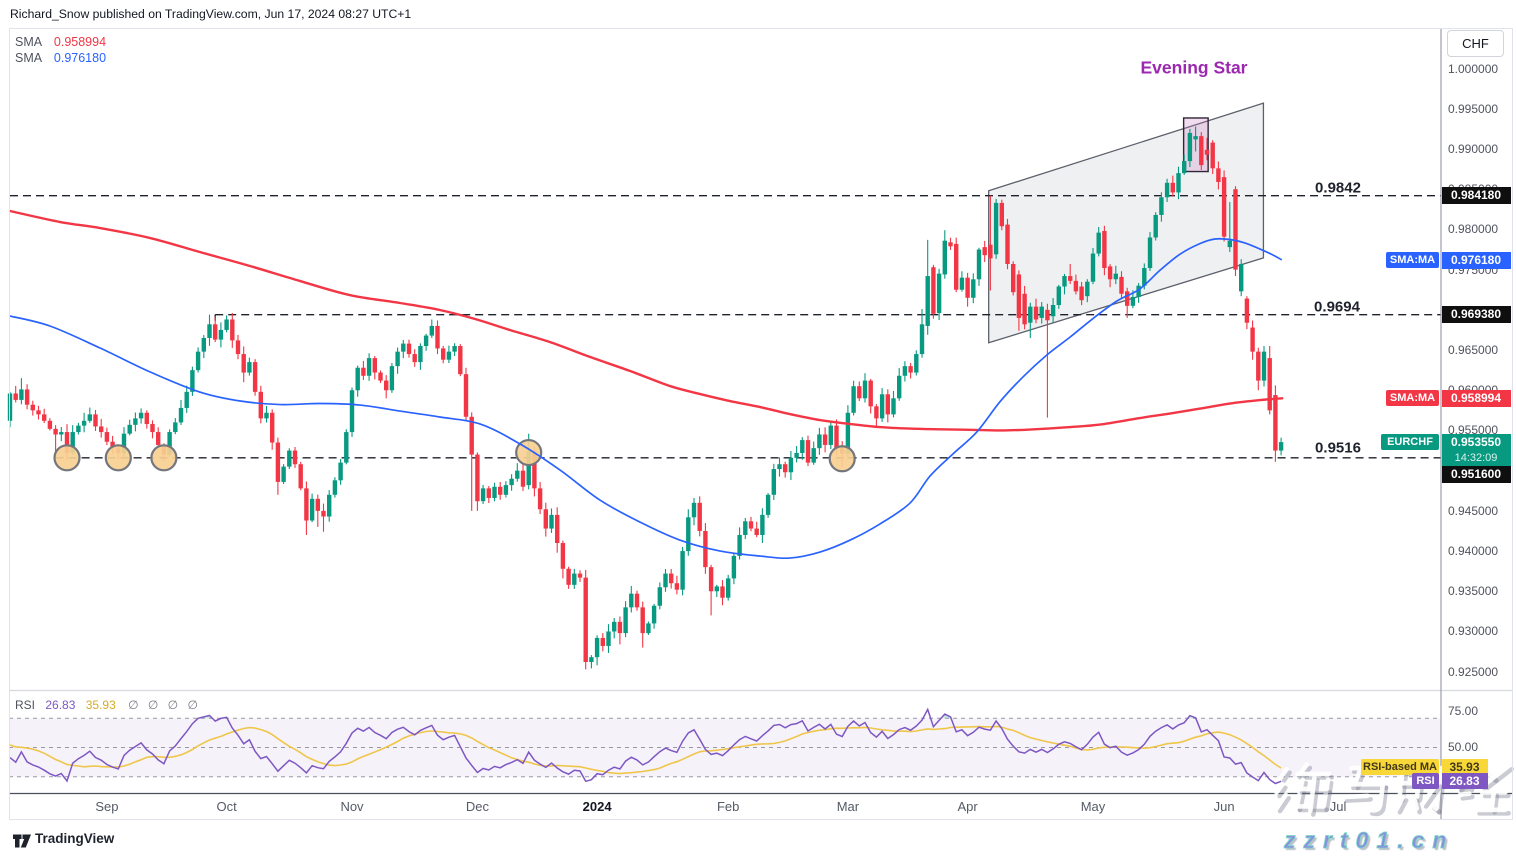  What do you see at coordinates (1476, 398) in the screenshot?
I see `axis-label-sma-slow: 0.958994` at bounding box center [1476, 398].